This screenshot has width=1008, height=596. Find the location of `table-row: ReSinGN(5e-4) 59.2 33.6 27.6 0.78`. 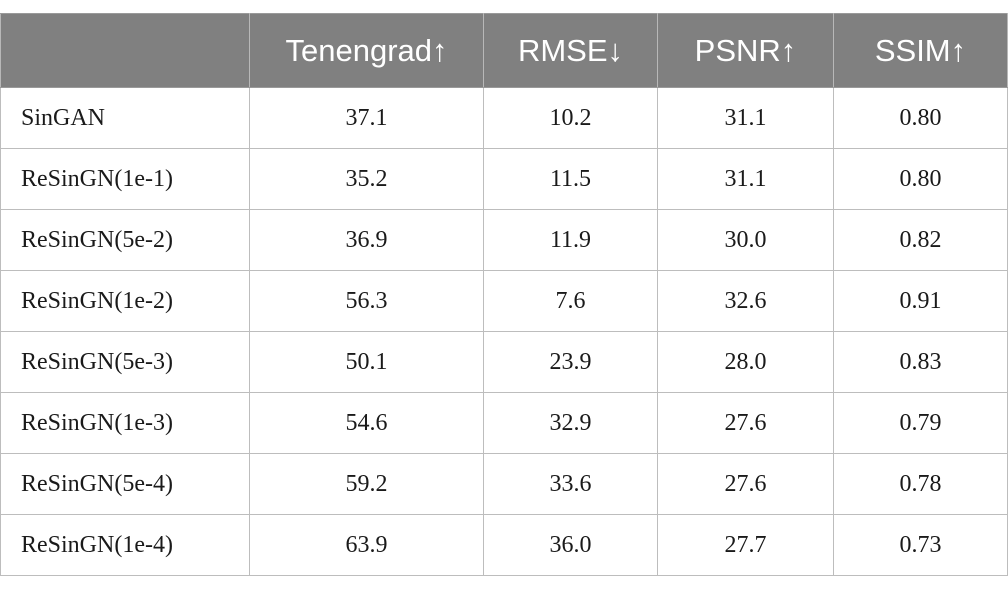

table-row: ReSinGN(5e-4) 59.2 33.6 27.6 0.78 is located at coordinates (504, 484).